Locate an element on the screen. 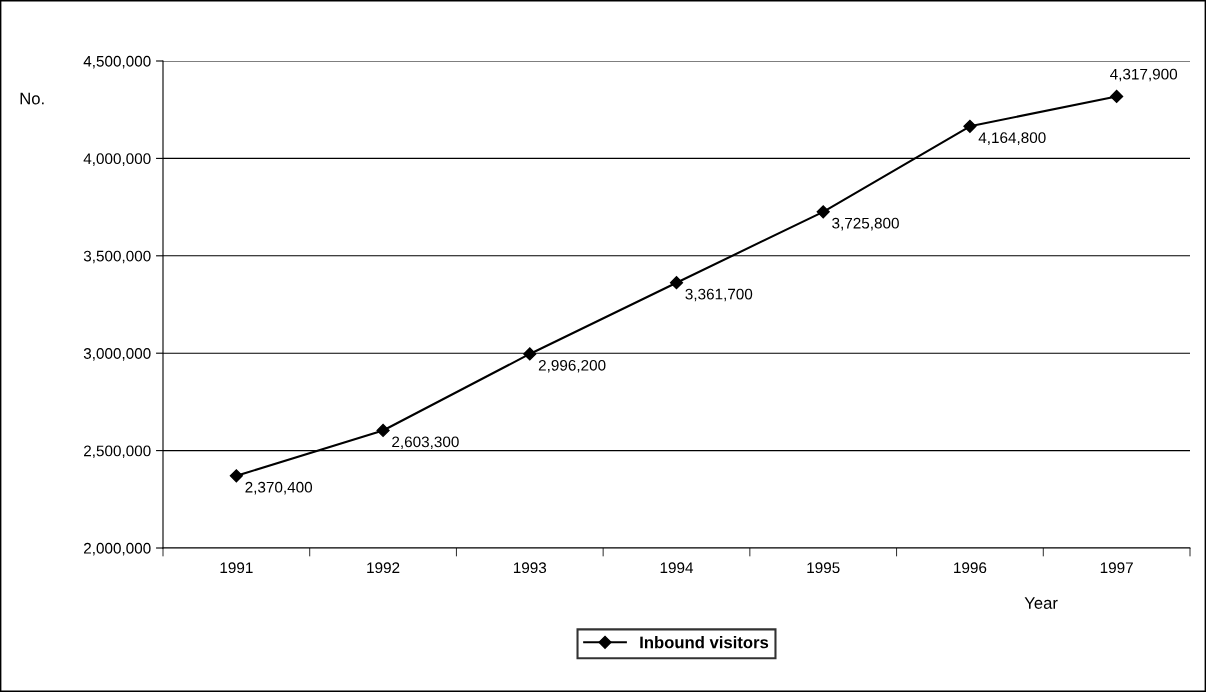  x-tick-label: 1994 is located at coordinates (677, 568).